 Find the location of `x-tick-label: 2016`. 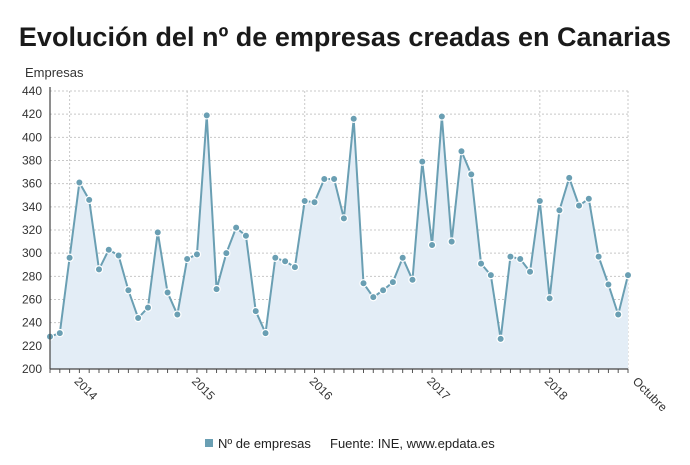

x-tick-label: 2016 is located at coordinates (321, 388).